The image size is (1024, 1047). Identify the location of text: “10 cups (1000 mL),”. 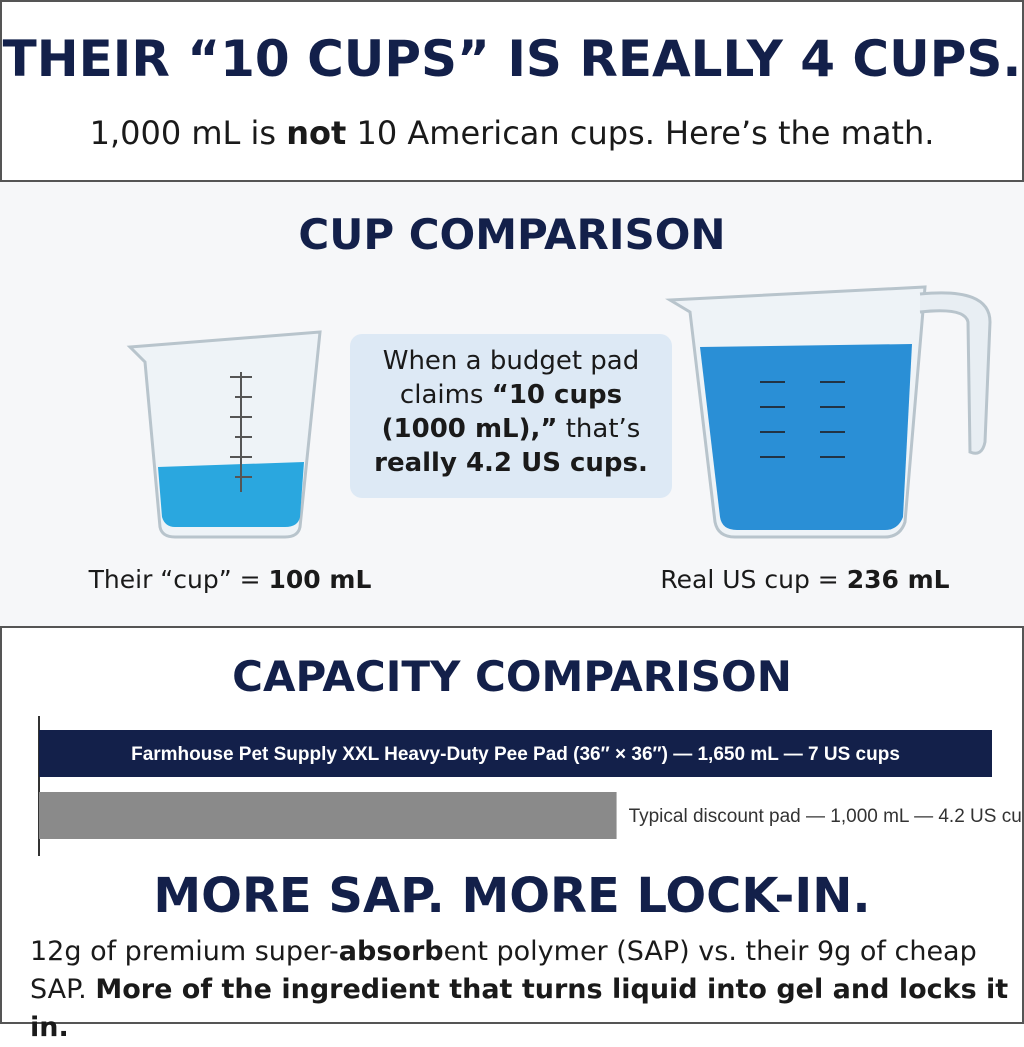
(502, 412).